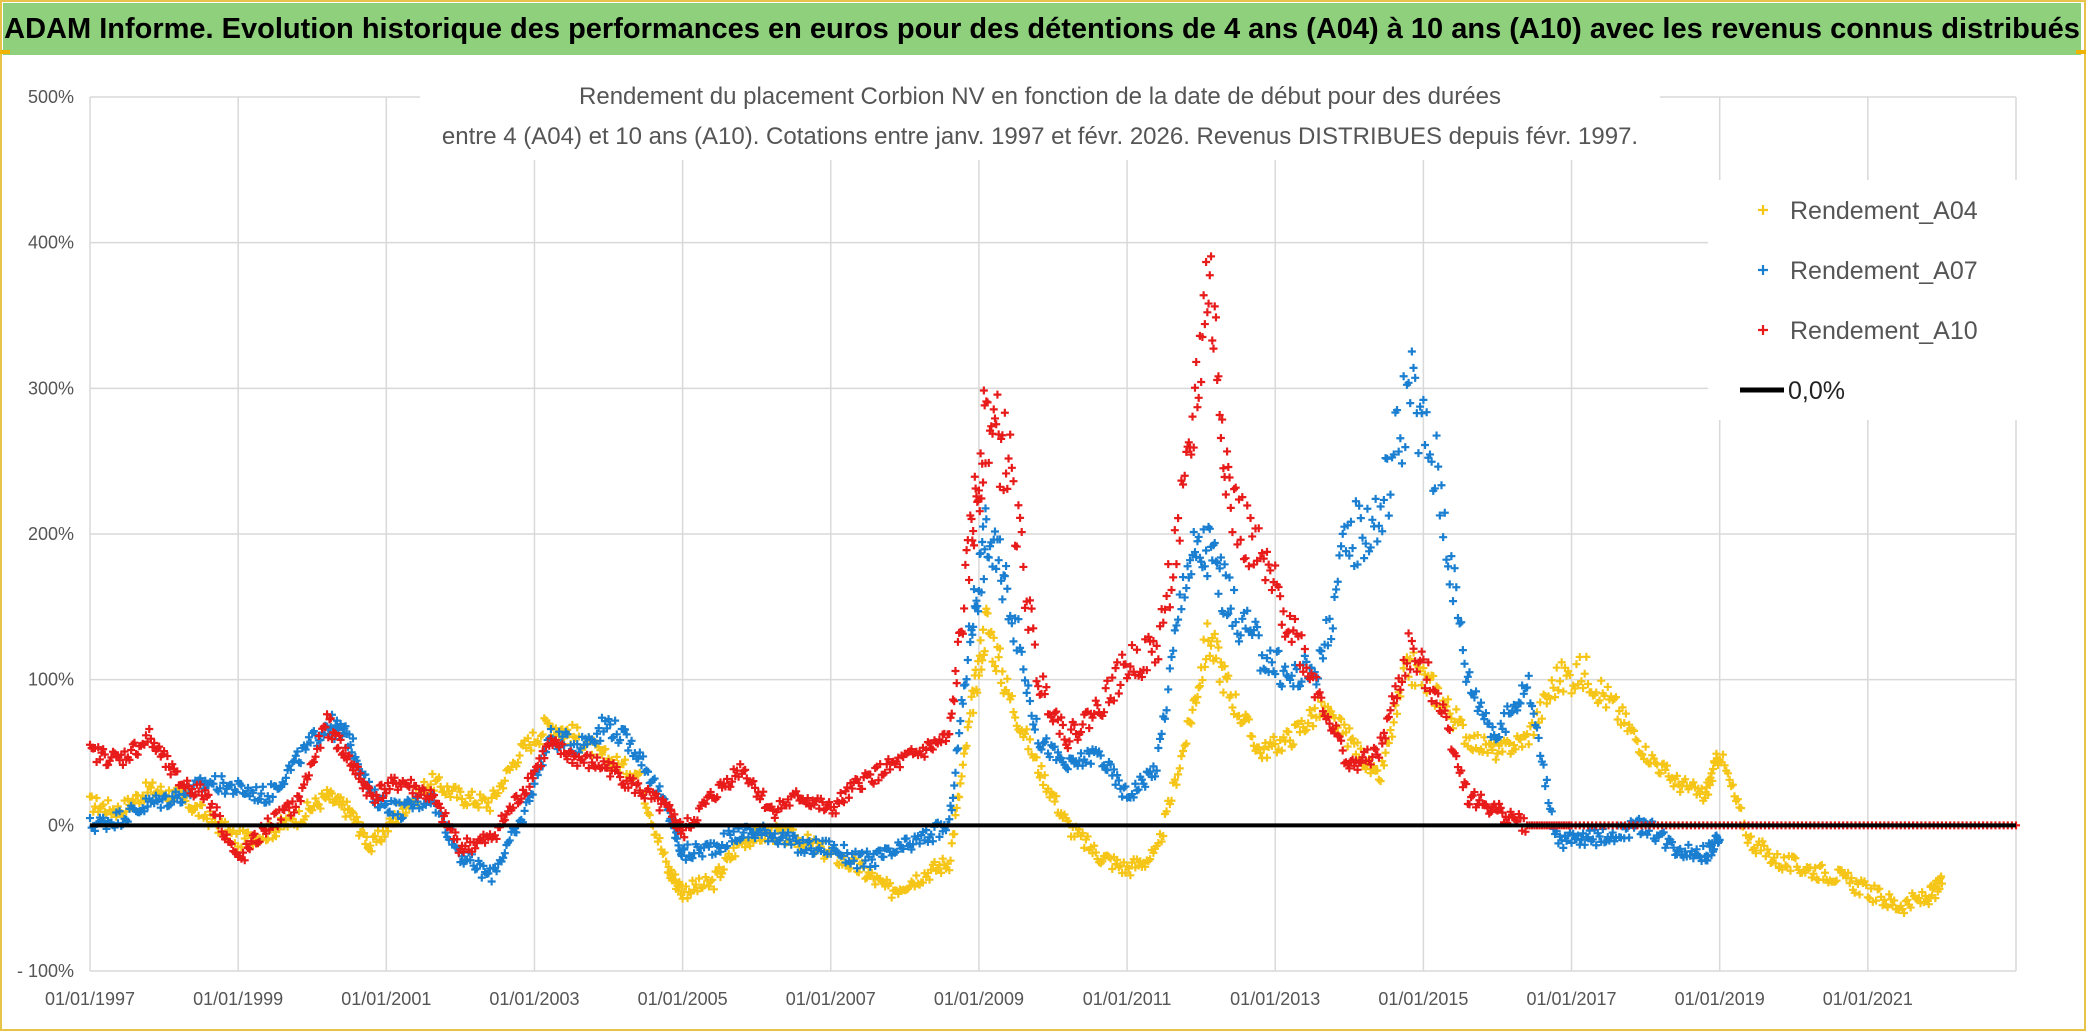  I want to click on y-tick-label: 200%, so click(51, 534).